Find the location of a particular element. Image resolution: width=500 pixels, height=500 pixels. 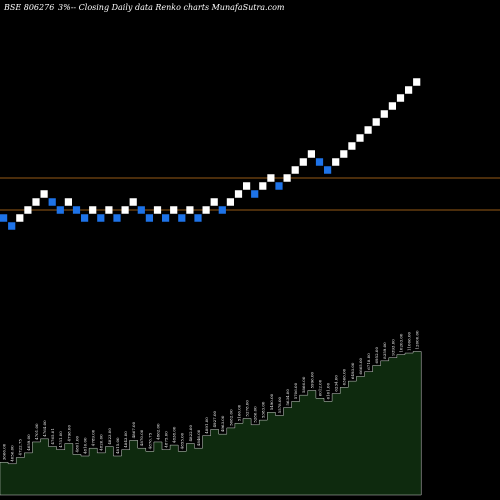

volume-label-36: 5634.00 is located at coordinates (287, 397).